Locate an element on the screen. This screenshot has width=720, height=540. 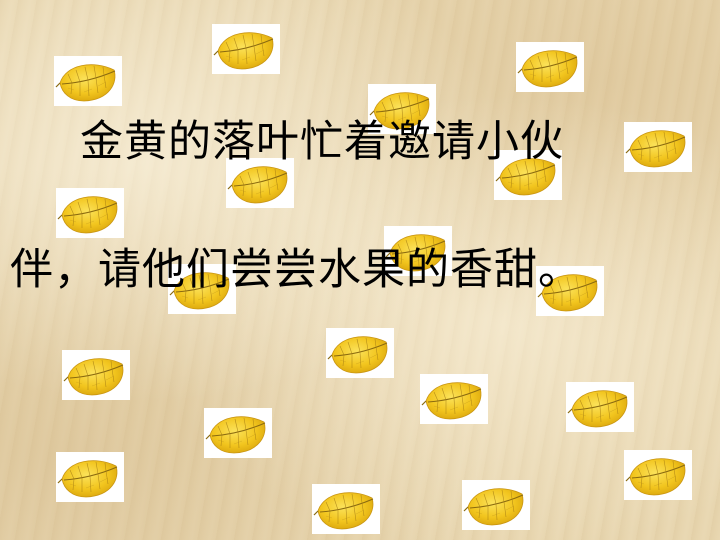
text-line-1: 金黄的落叶忙着邀请小伙 is located at coordinates (322, 142).